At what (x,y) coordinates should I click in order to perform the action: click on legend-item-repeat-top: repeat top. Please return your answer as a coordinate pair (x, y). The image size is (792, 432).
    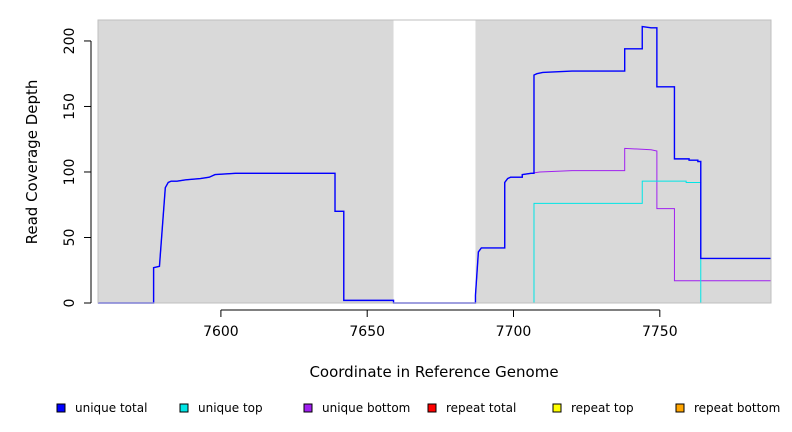
    Looking at the image, I should click on (593, 408).